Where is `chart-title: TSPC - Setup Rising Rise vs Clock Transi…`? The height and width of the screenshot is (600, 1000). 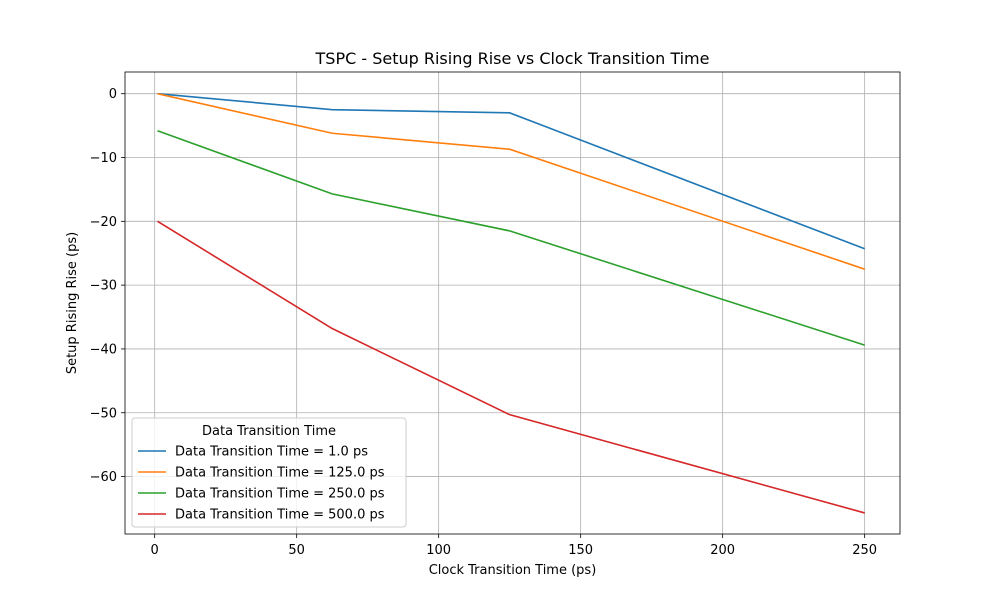 chart-title: TSPC - Setup Rising Rise vs Clock Transi… is located at coordinates (512, 58).